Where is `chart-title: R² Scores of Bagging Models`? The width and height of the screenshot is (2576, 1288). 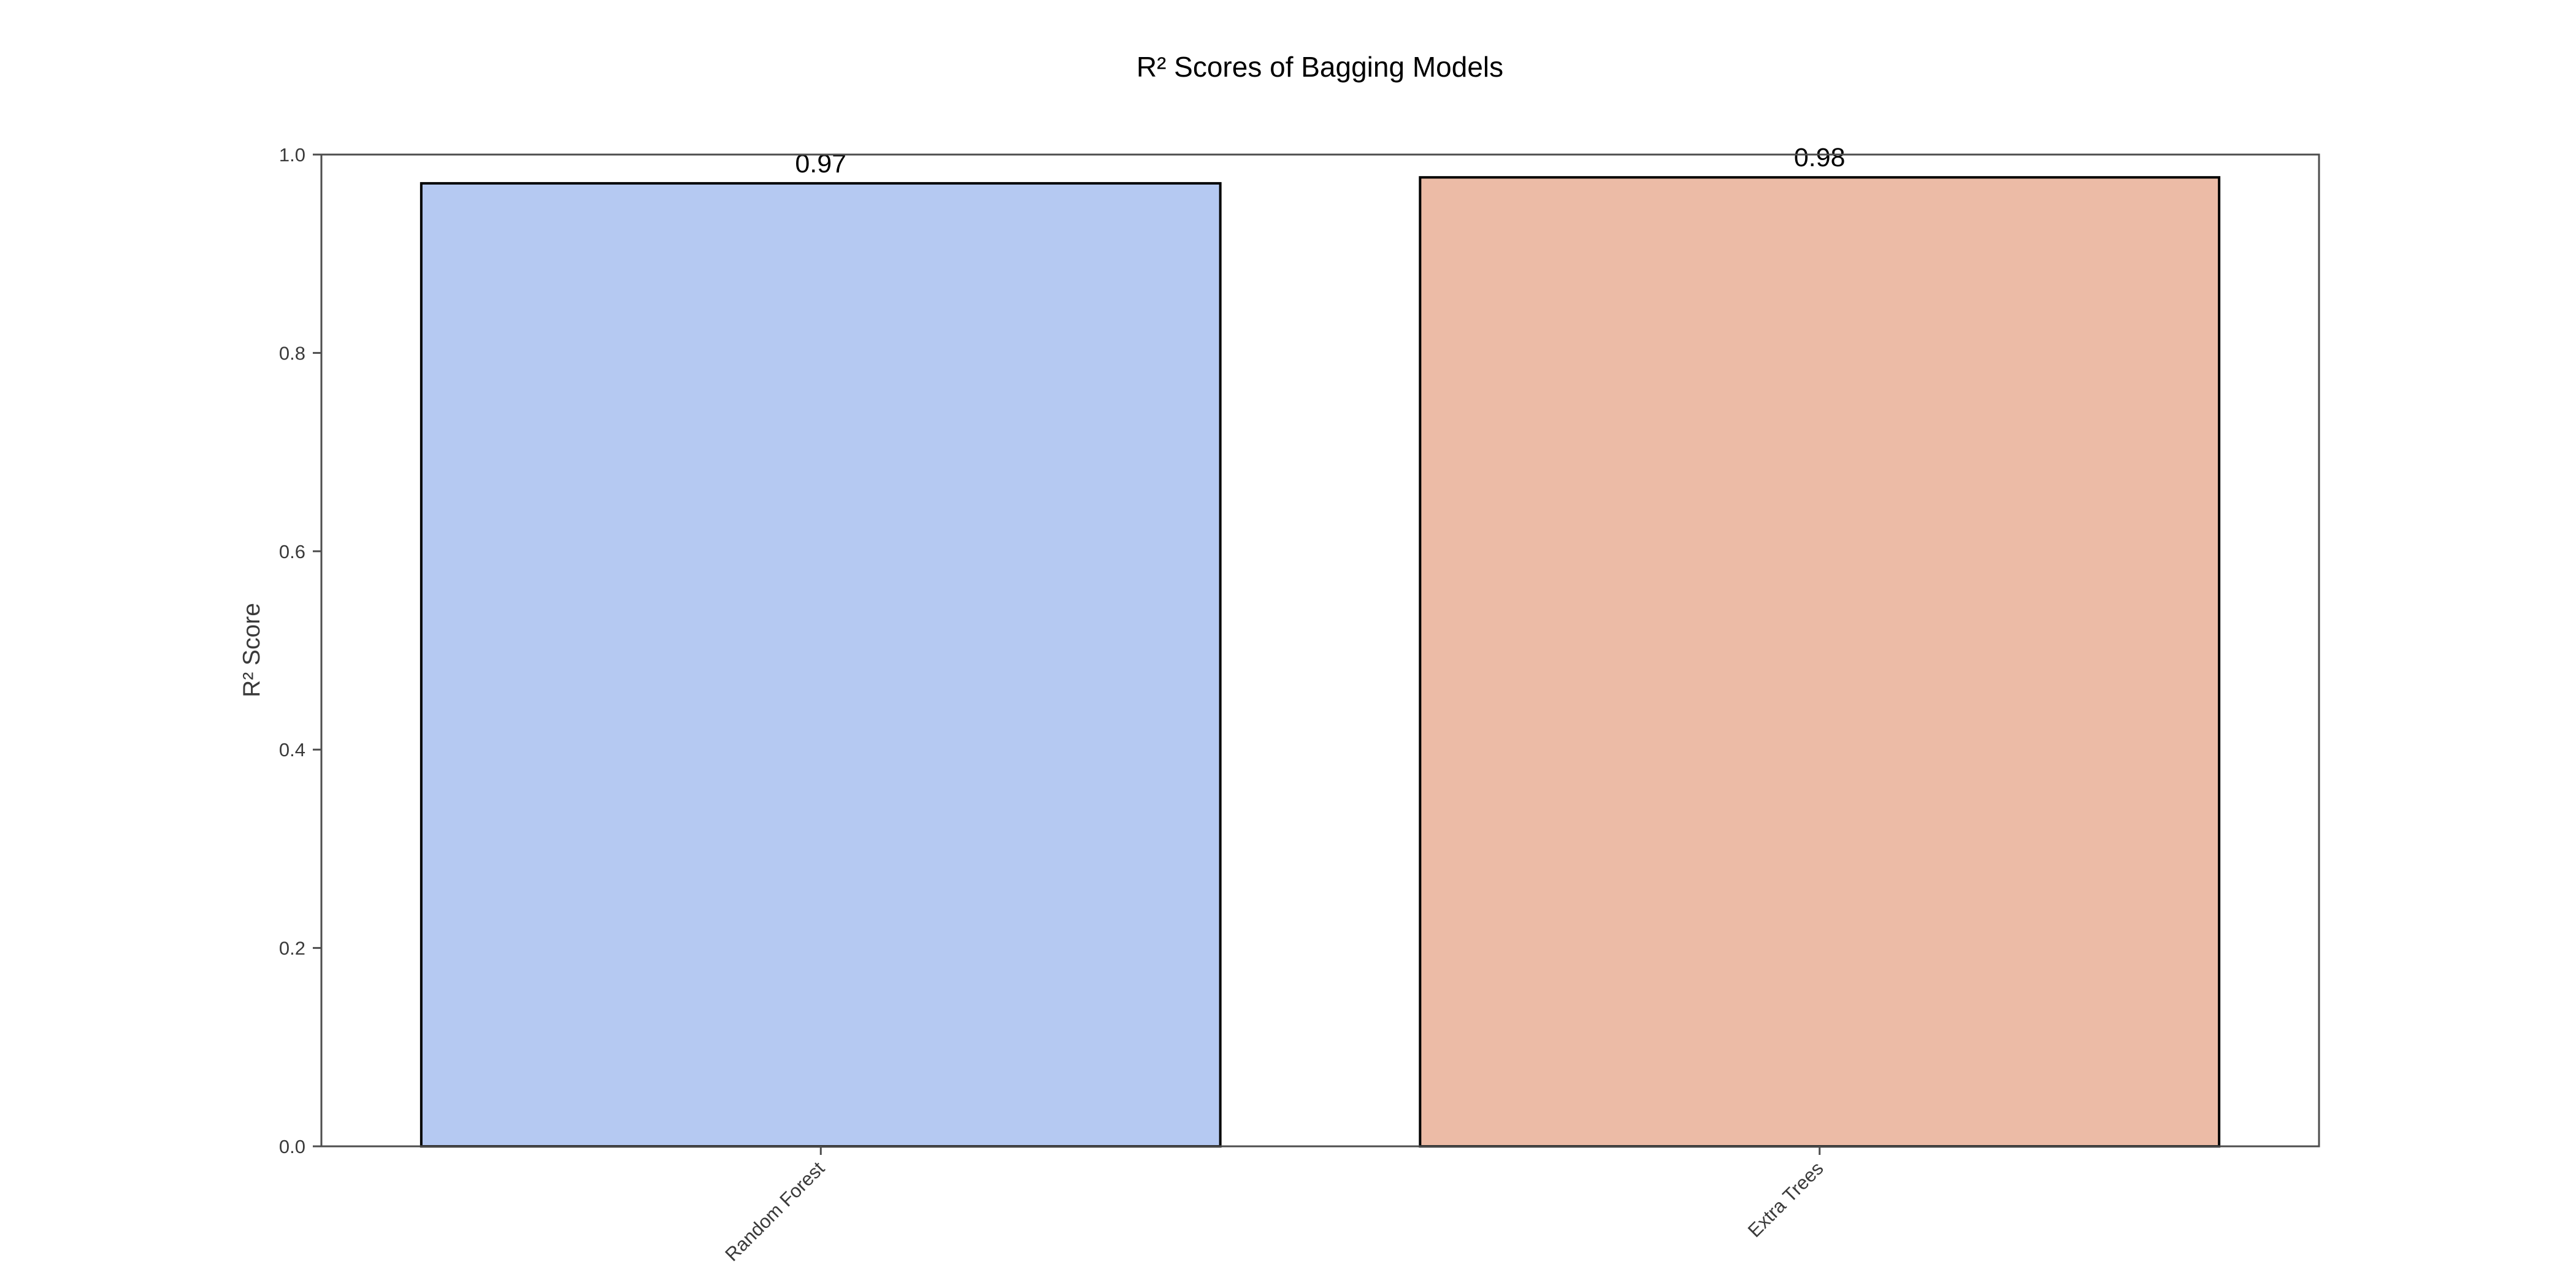
chart-title: R² Scores of Bagging Models is located at coordinates (1320, 67).